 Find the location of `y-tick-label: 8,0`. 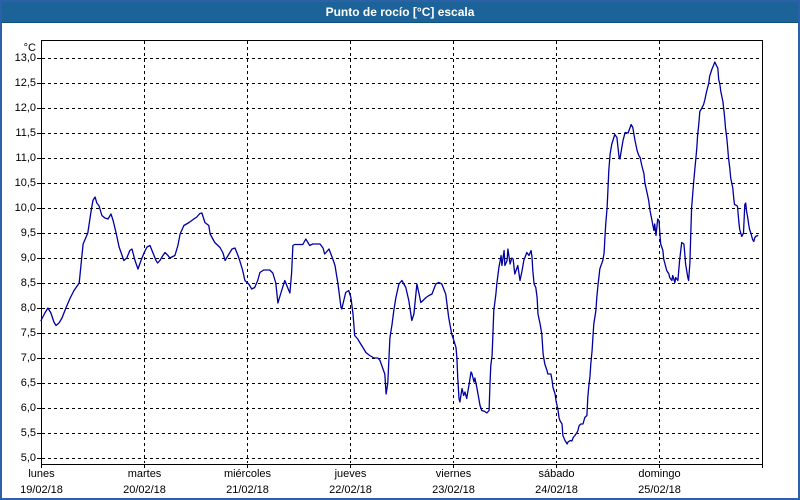

y-tick-label: 8,0 is located at coordinates (28, 307).